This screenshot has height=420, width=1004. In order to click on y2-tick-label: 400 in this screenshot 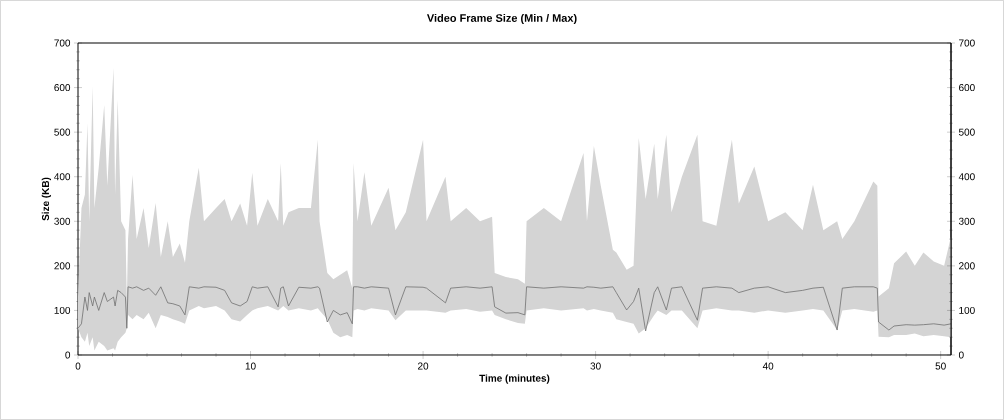, I will do `click(966, 177)`.